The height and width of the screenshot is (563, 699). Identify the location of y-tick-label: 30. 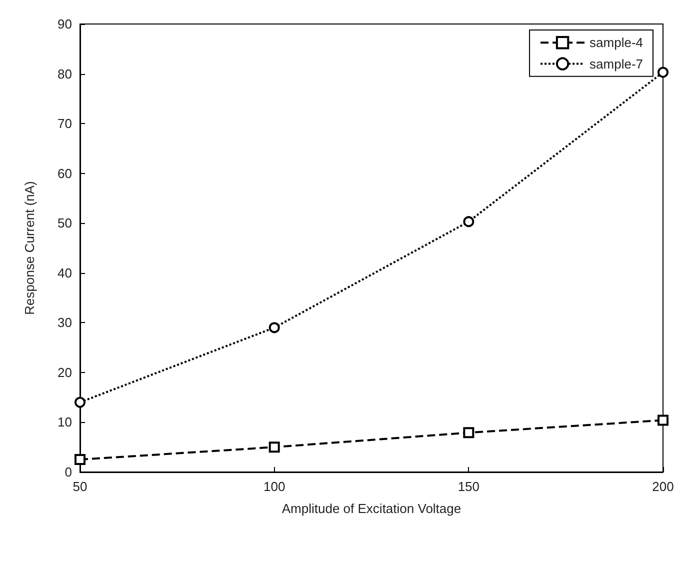
(65, 322).